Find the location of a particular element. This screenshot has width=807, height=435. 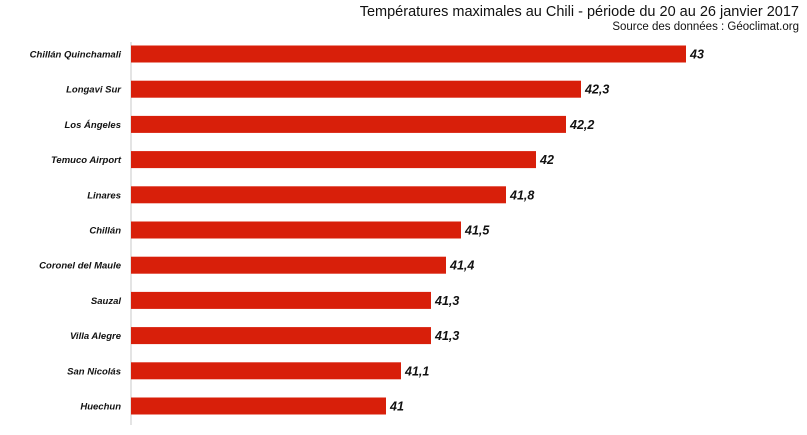

value-label: 42 is located at coordinates (546, 160).